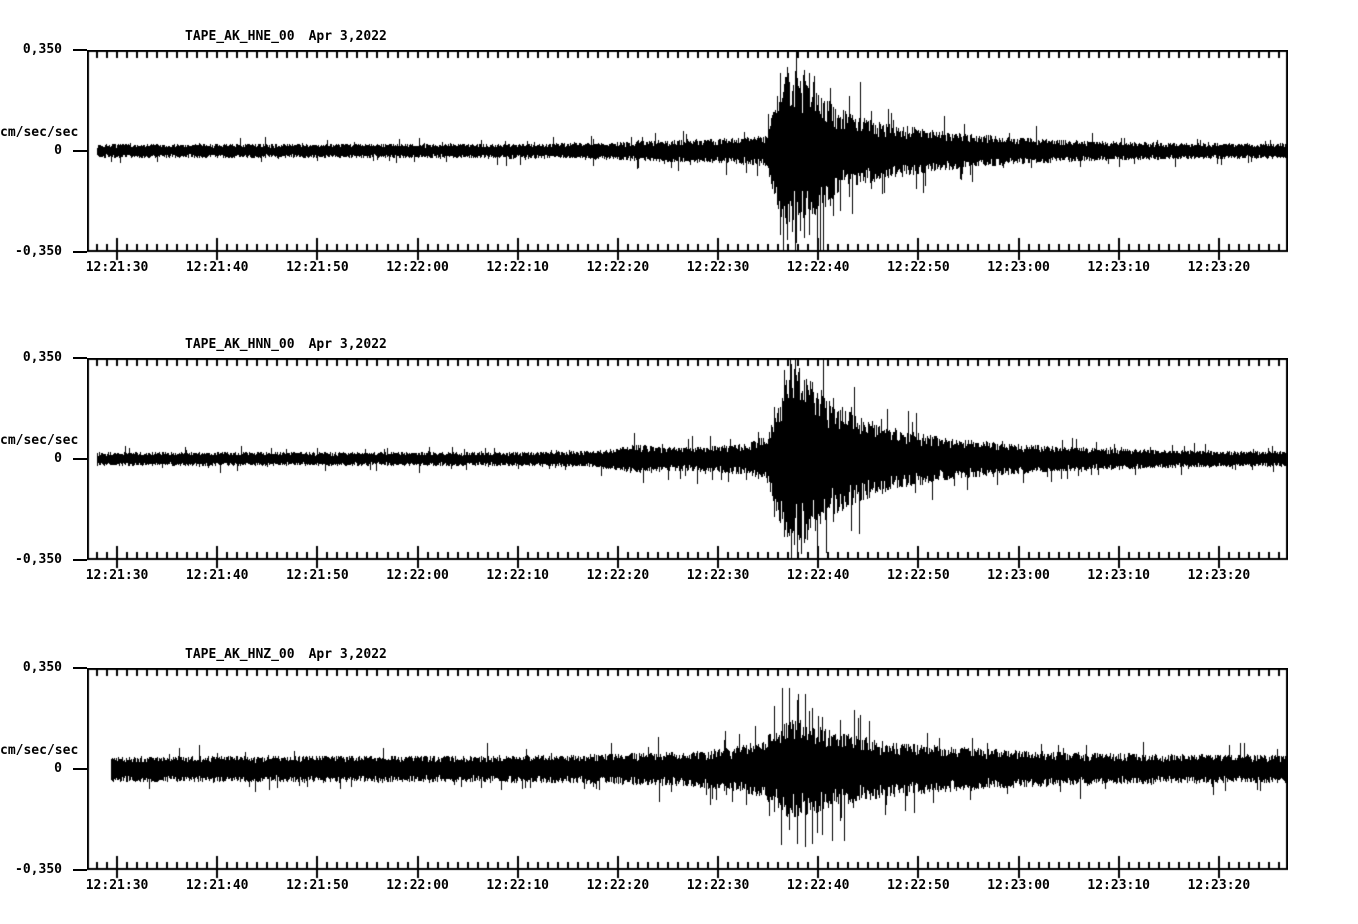  What do you see at coordinates (240, 344) in the screenshot?
I see `channel-title: TAPE_AK_HNN_00` at bounding box center [240, 344].